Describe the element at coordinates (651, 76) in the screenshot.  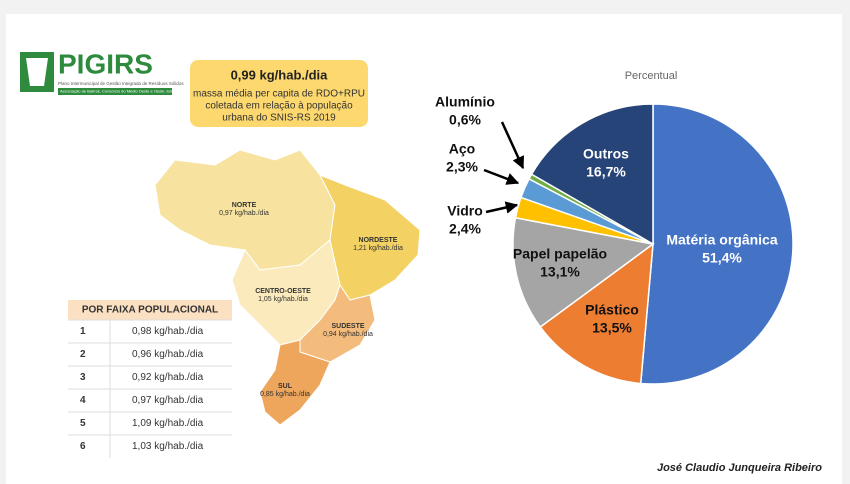
I see `chart-title: Percentual` at that location.